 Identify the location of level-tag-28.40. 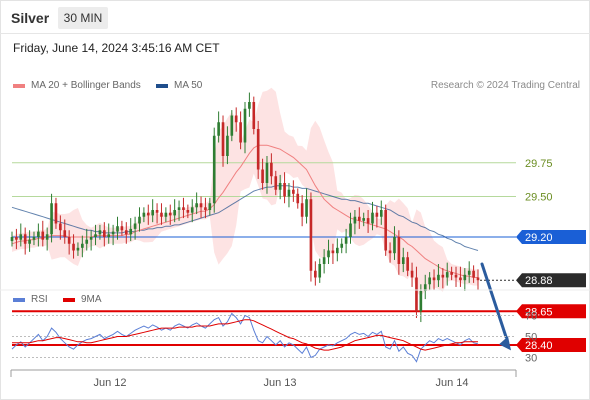
(551, 345).